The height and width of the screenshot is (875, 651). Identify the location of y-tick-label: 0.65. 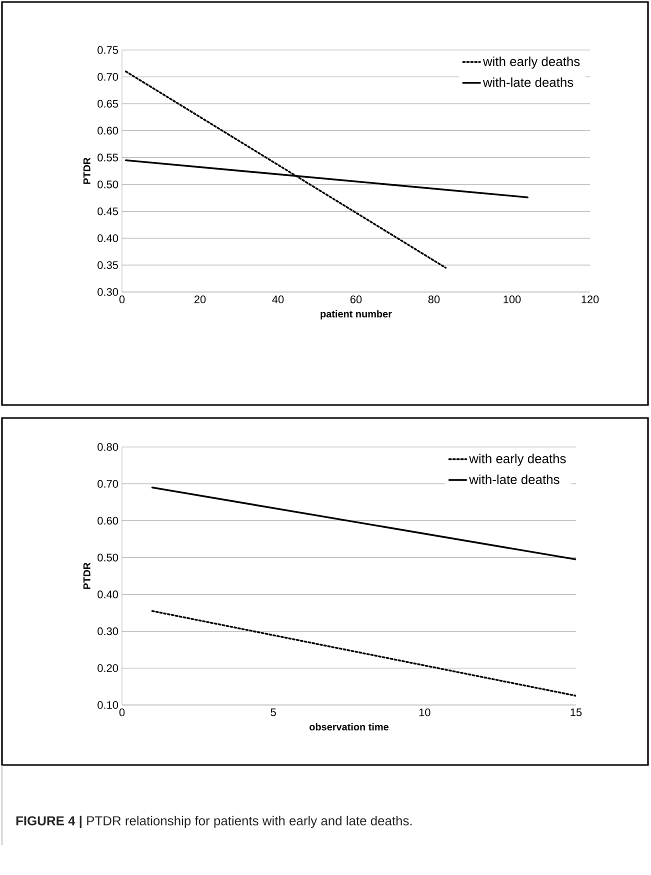
(108, 104).